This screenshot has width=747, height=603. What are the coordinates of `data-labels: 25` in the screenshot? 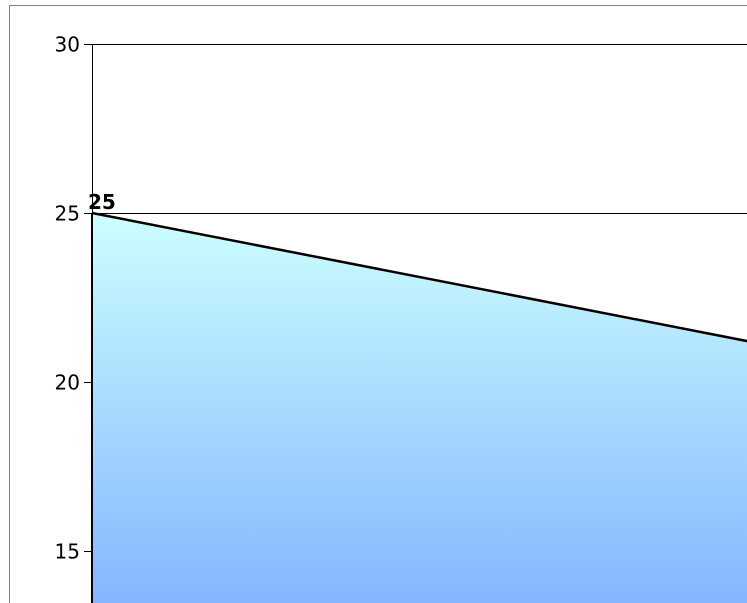 It's located at (102, 202).